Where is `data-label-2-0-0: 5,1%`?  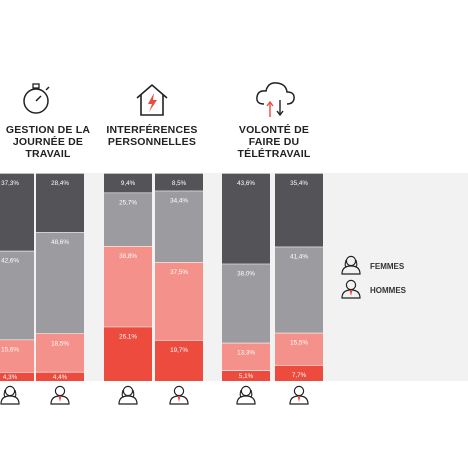
data-label-2-0-0: 5,1% is located at coordinates (246, 376).